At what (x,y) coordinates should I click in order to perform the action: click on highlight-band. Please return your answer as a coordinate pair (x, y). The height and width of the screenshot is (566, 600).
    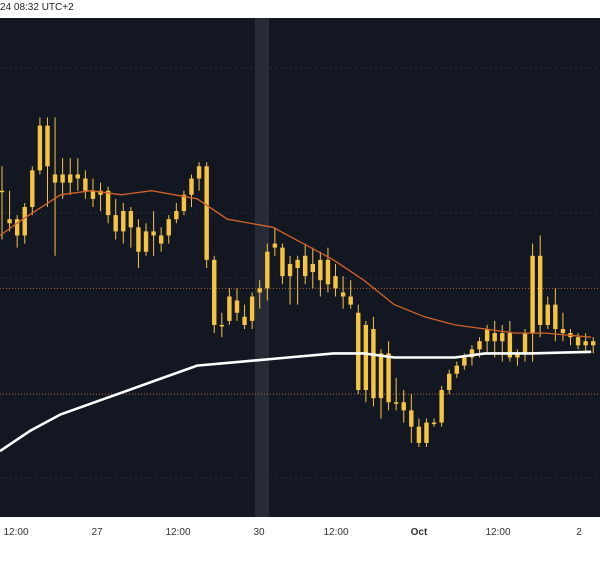
    Looking at the image, I should click on (262, 268).